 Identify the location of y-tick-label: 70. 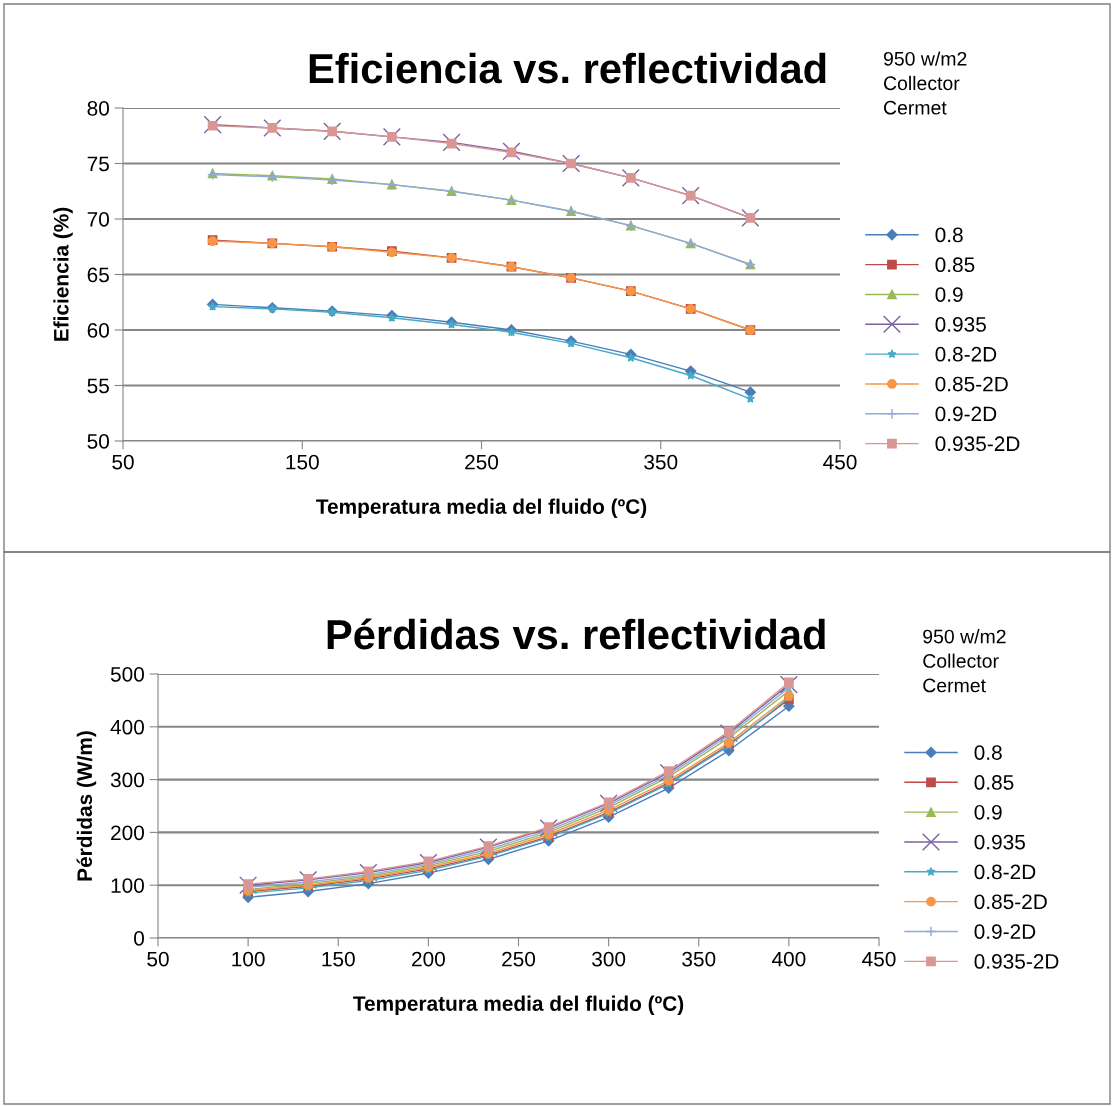
(98, 219).